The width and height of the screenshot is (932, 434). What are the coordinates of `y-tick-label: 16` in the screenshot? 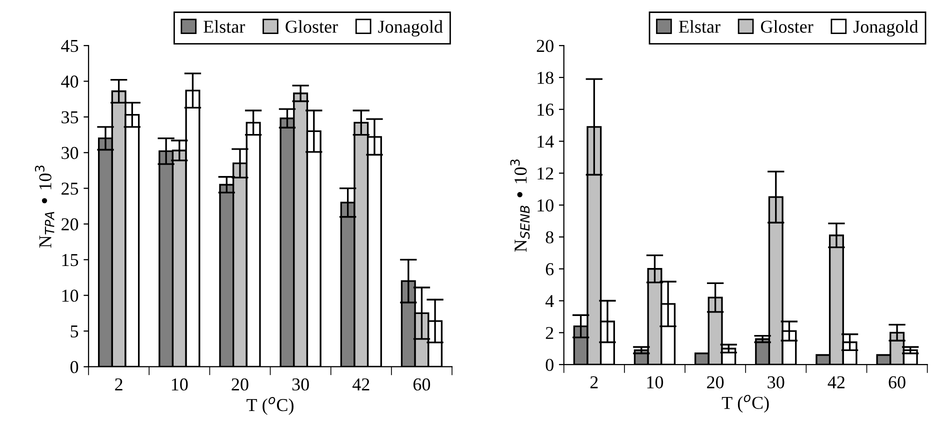 It's located at (546, 110).